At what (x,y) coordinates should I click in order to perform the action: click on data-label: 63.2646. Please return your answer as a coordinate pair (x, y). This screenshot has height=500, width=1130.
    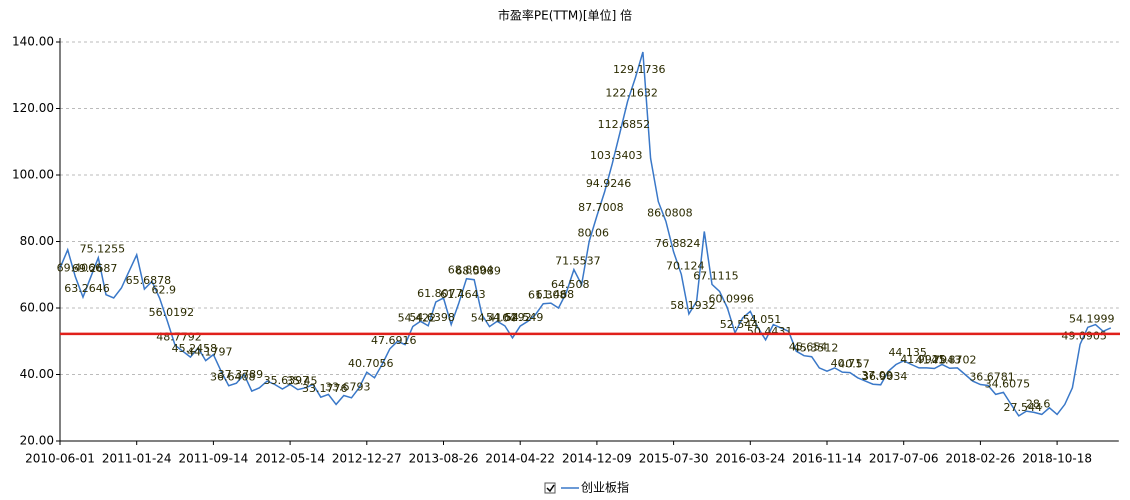
    Looking at the image, I should click on (87, 288).